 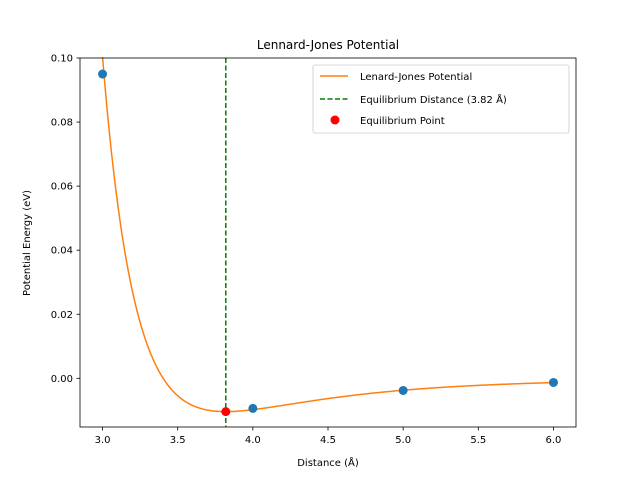 I want to click on legend-label-equilibrium-point: Equilibrium Point, so click(x=402, y=121).